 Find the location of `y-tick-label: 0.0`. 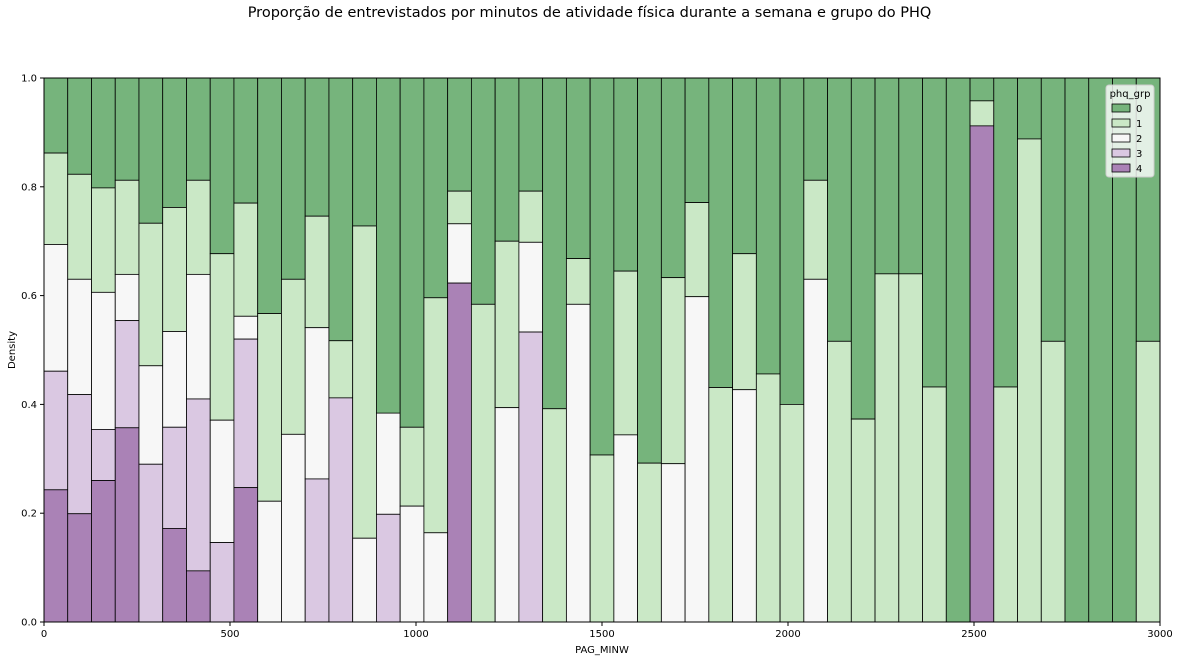

y-tick-label: 0.0 is located at coordinates (29, 623).